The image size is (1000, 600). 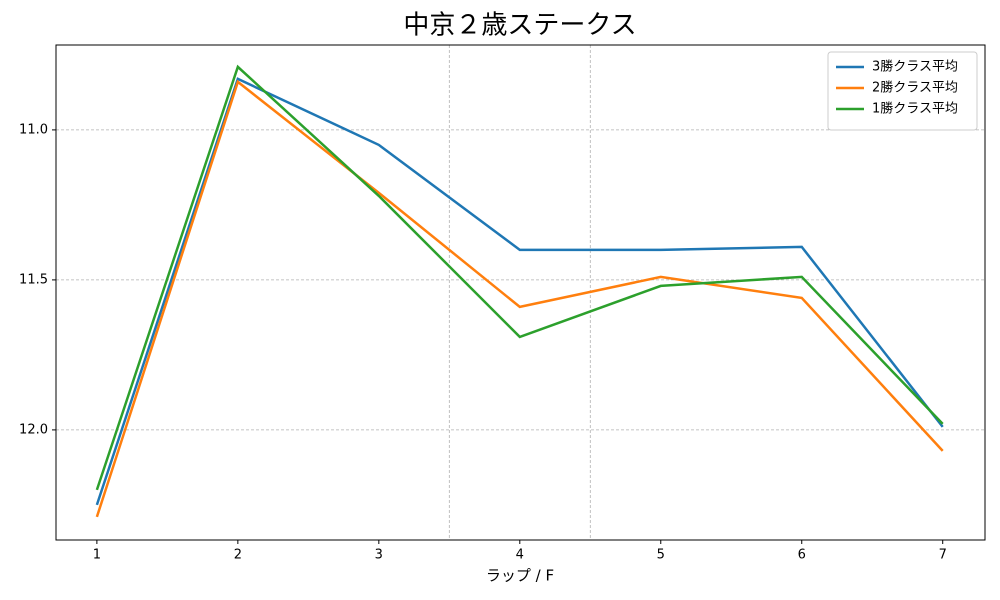 I want to click on chart-title: 中京２歳ステークス, so click(x=519, y=26).